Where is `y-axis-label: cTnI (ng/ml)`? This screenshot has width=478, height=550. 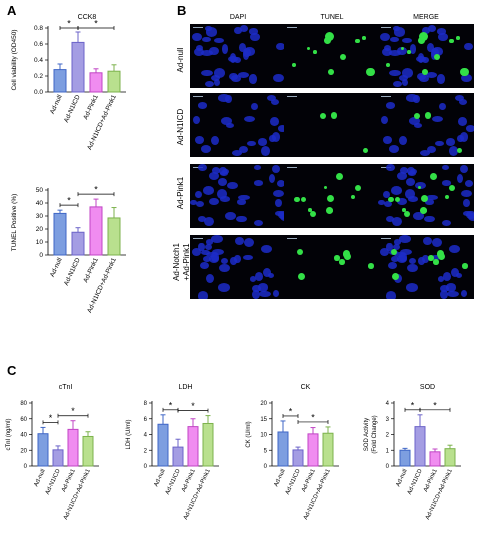
y-axis-label: cTnI (ng/ml) is located at coordinates (9, 434).